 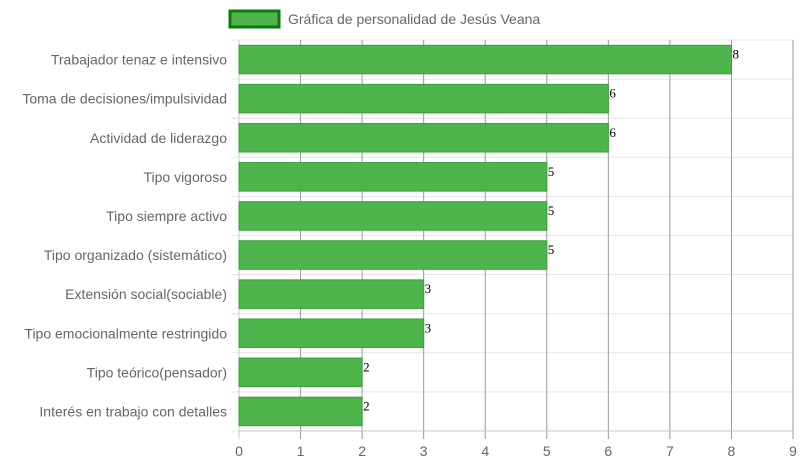 I want to click on x-axis-ticks: 0 1 2 3 4 5 6 7 8 9, so click(x=516, y=451).